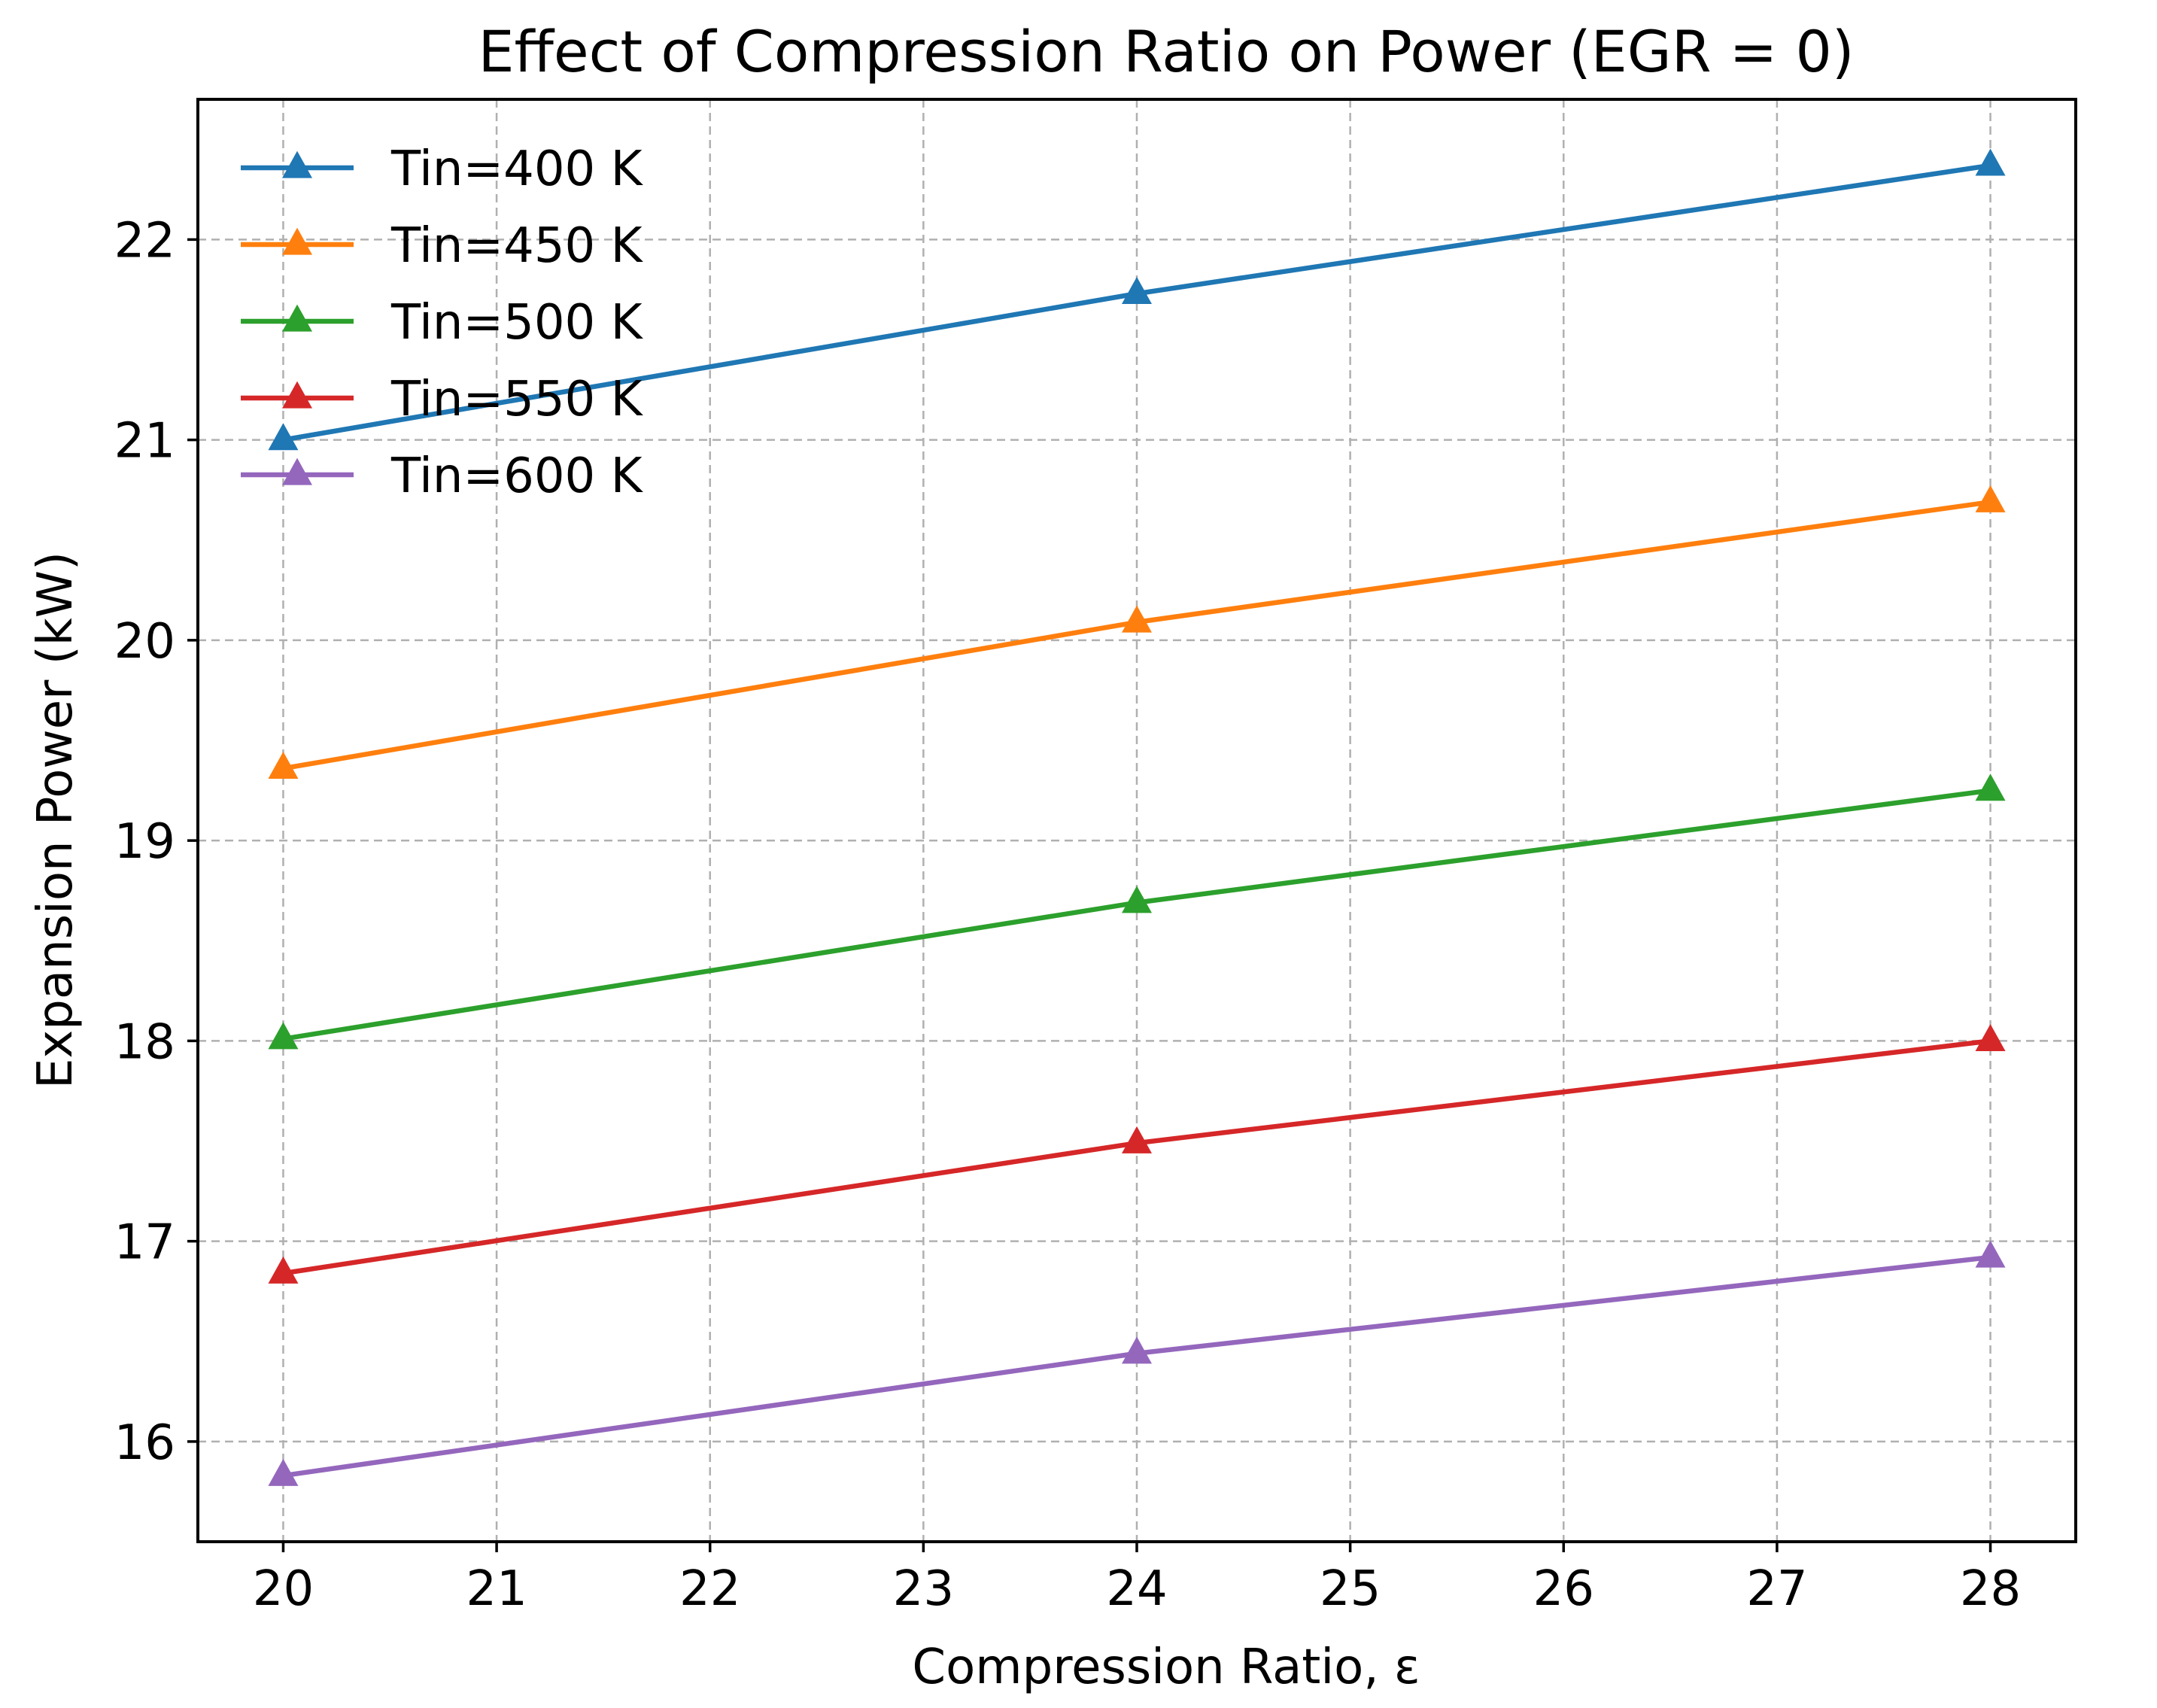 The image size is (2157, 1708). I want to click on y-tick-label: 17, so click(144, 1243).